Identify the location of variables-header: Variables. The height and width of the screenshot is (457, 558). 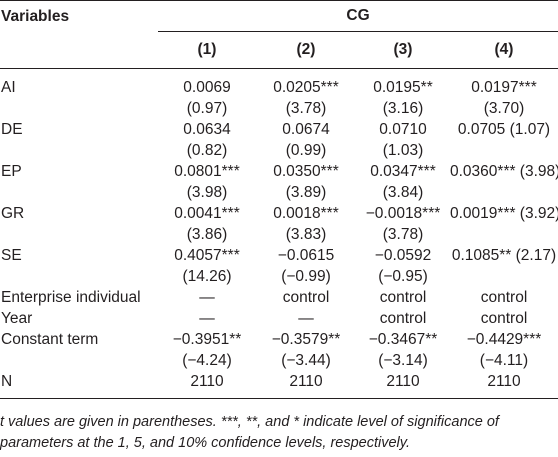
(79, 34).